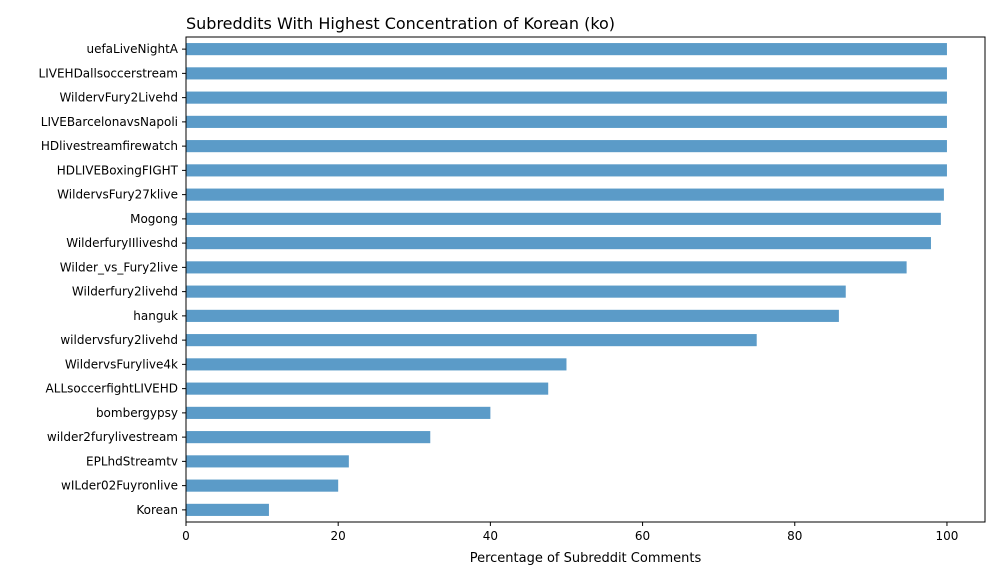 This screenshot has height=580, width=1000. What do you see at coordinates (137, 413) in the screenshot?
I see `y-tick-label-15: bombergypsy` at bounding box center [137, 413].